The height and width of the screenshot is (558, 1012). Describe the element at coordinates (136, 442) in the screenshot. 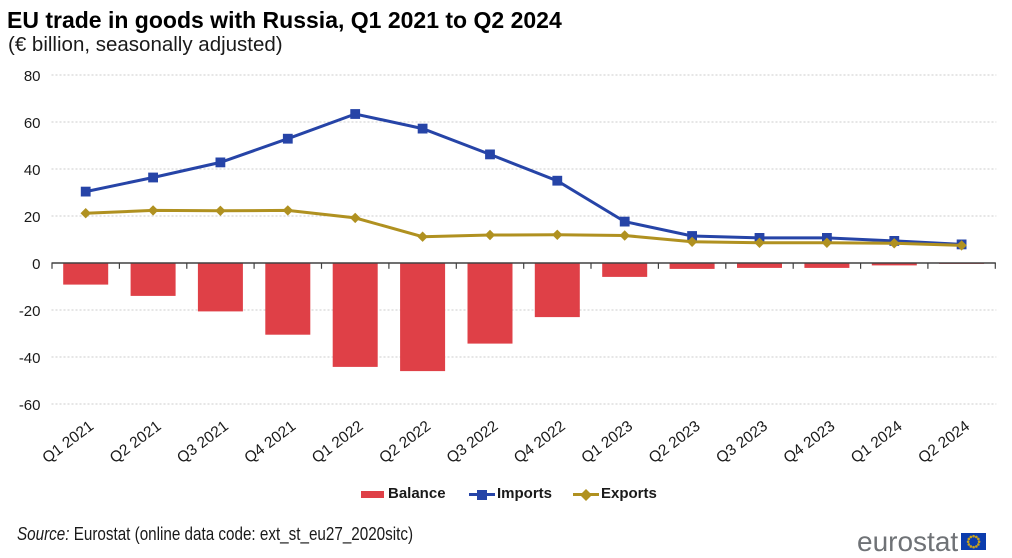

I see `svg-text: Q2 2021` at that location.